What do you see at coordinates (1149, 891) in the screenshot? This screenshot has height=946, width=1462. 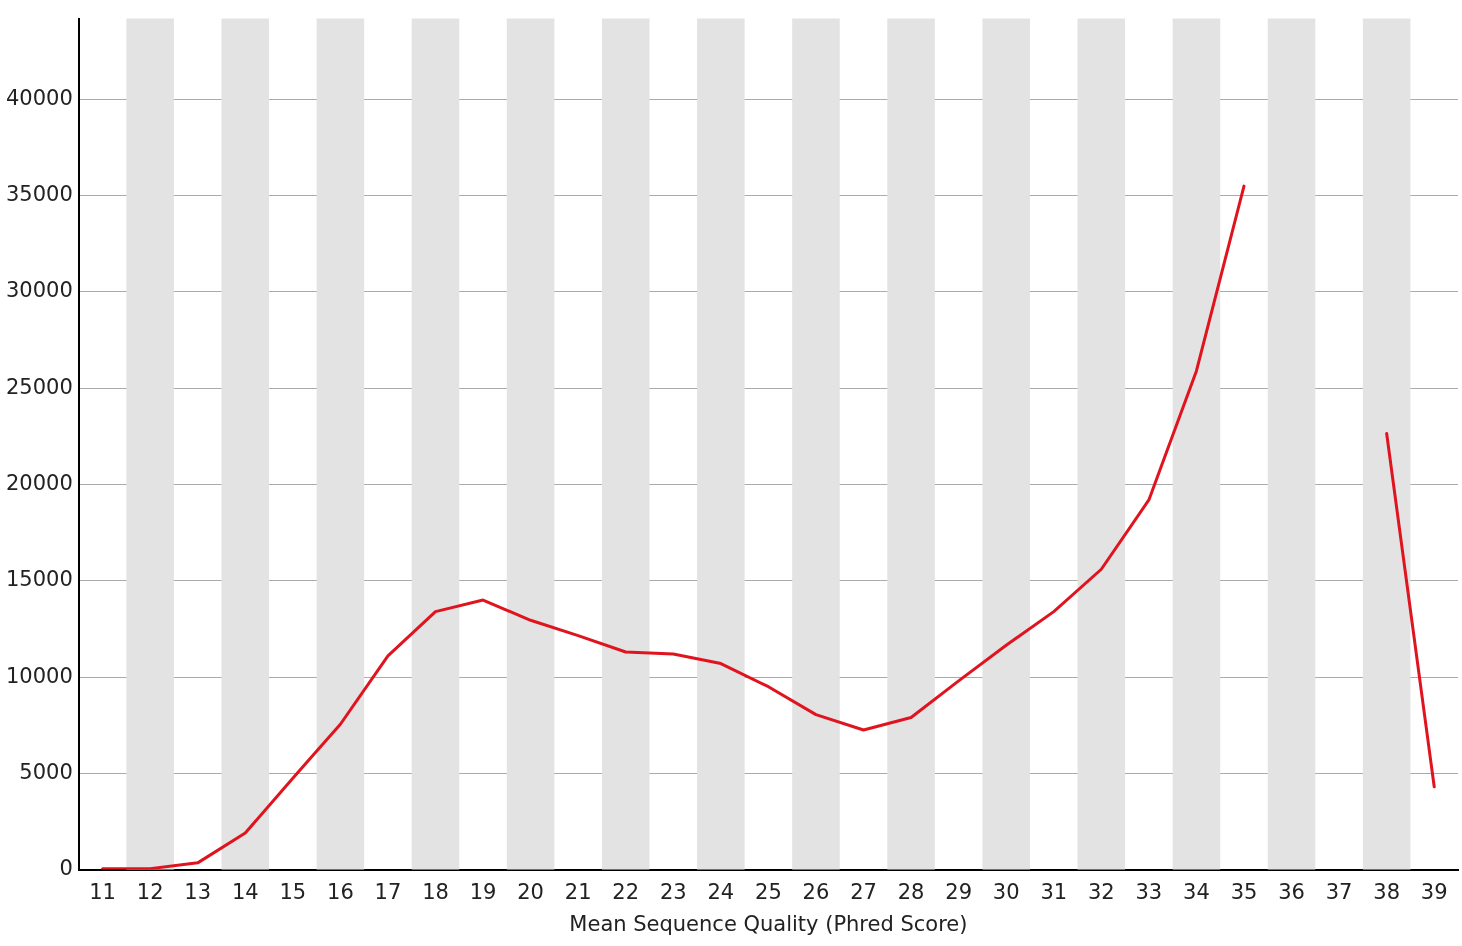 I see `x-tick-label: 33` at bounding box center [1149, 891].